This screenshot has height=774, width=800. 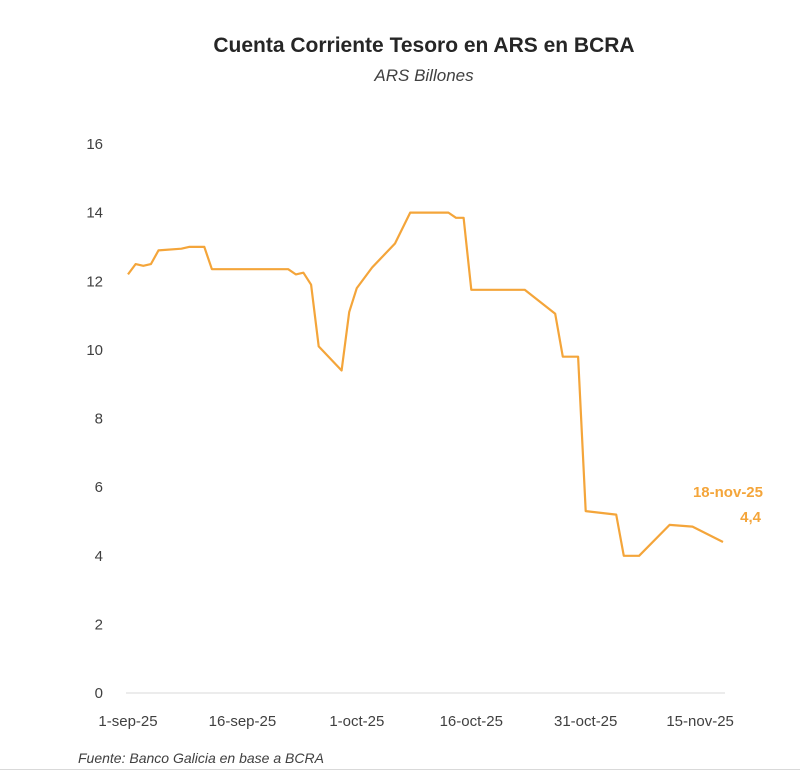 What do you see at coordinates (424, 75) in the screenshot?
I see `chart-subtitle: ARS Billones` at bounding box center [424, 75].